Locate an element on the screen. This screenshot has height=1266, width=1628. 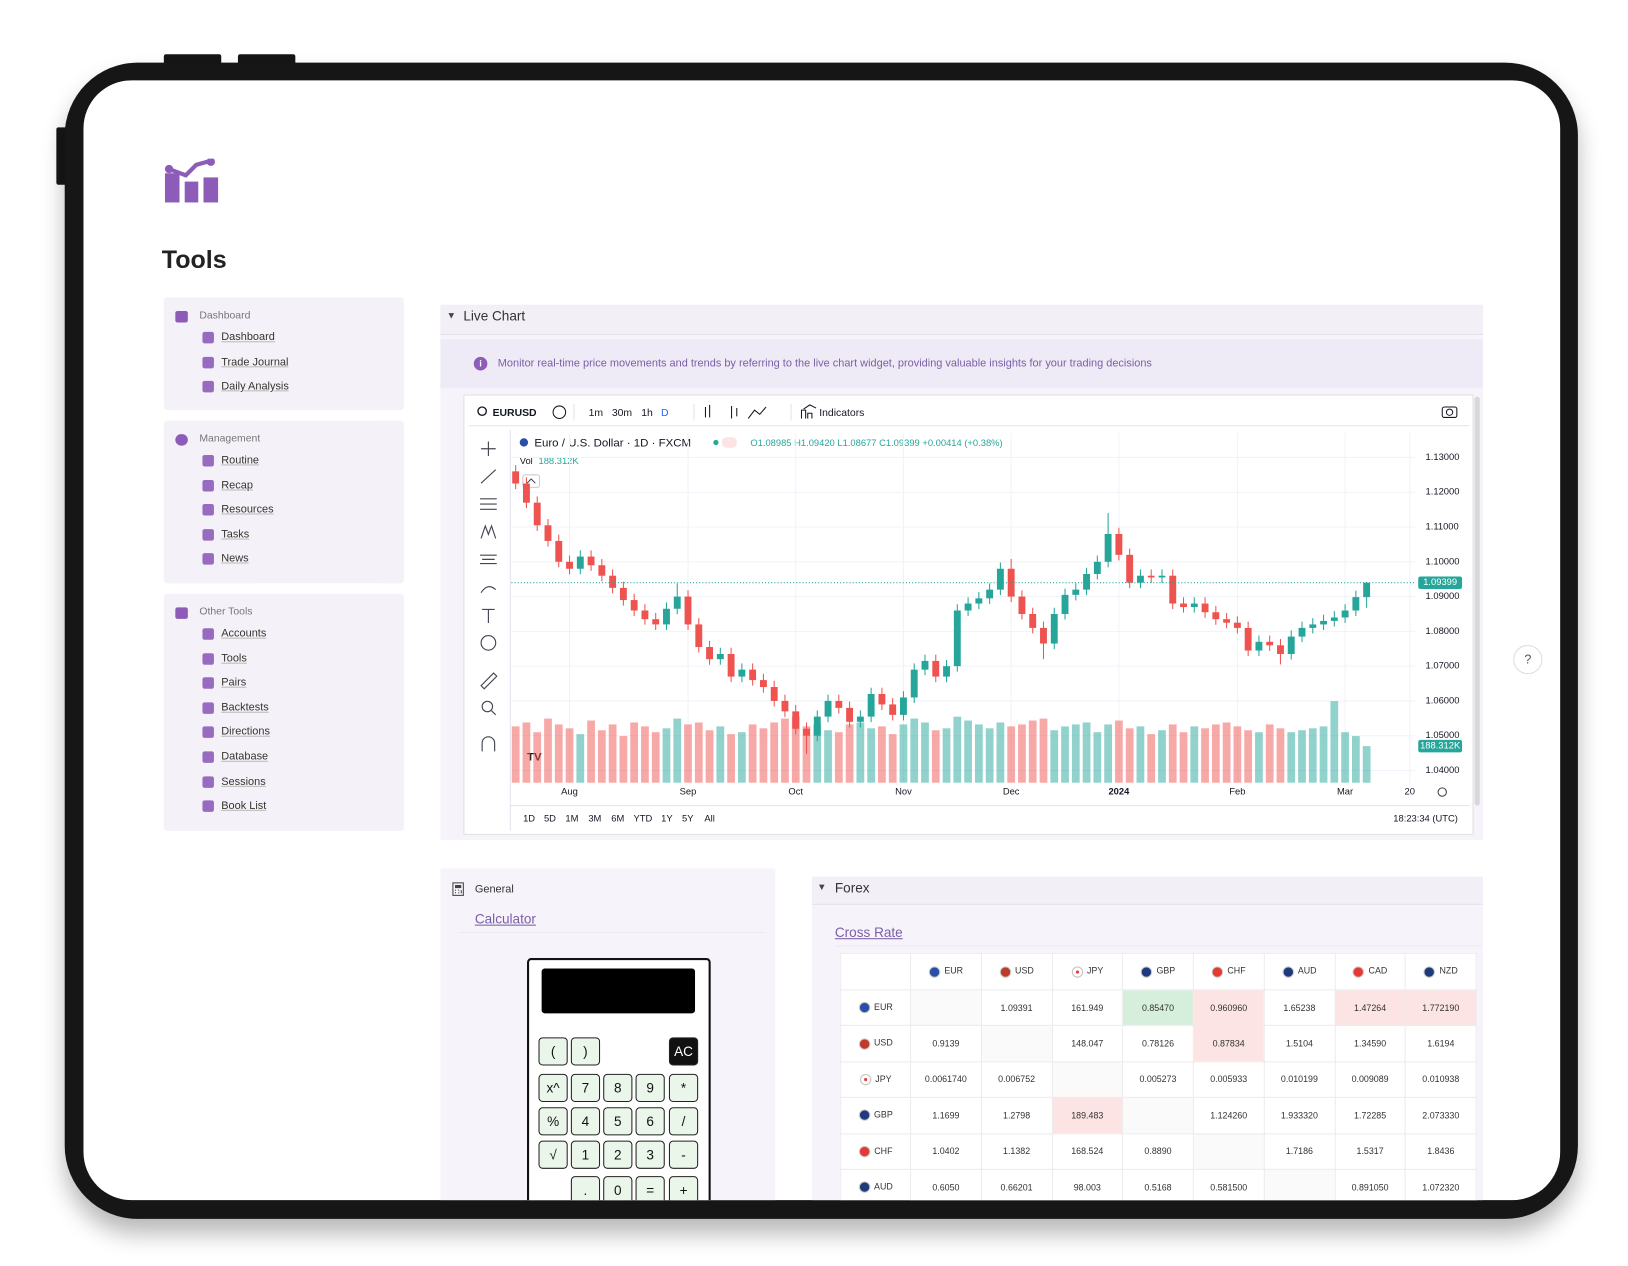
rate-cell: 0.010938 is located at coordinates (1440, 1080).